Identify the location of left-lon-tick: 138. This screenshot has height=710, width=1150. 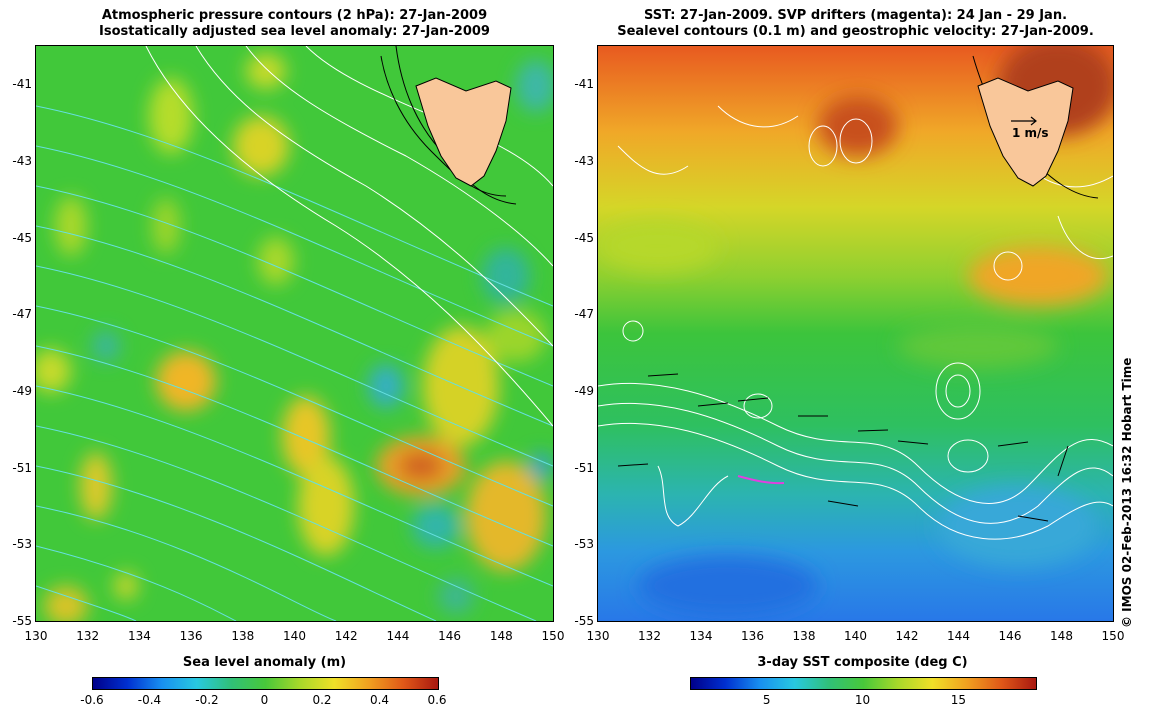
(243, 636).